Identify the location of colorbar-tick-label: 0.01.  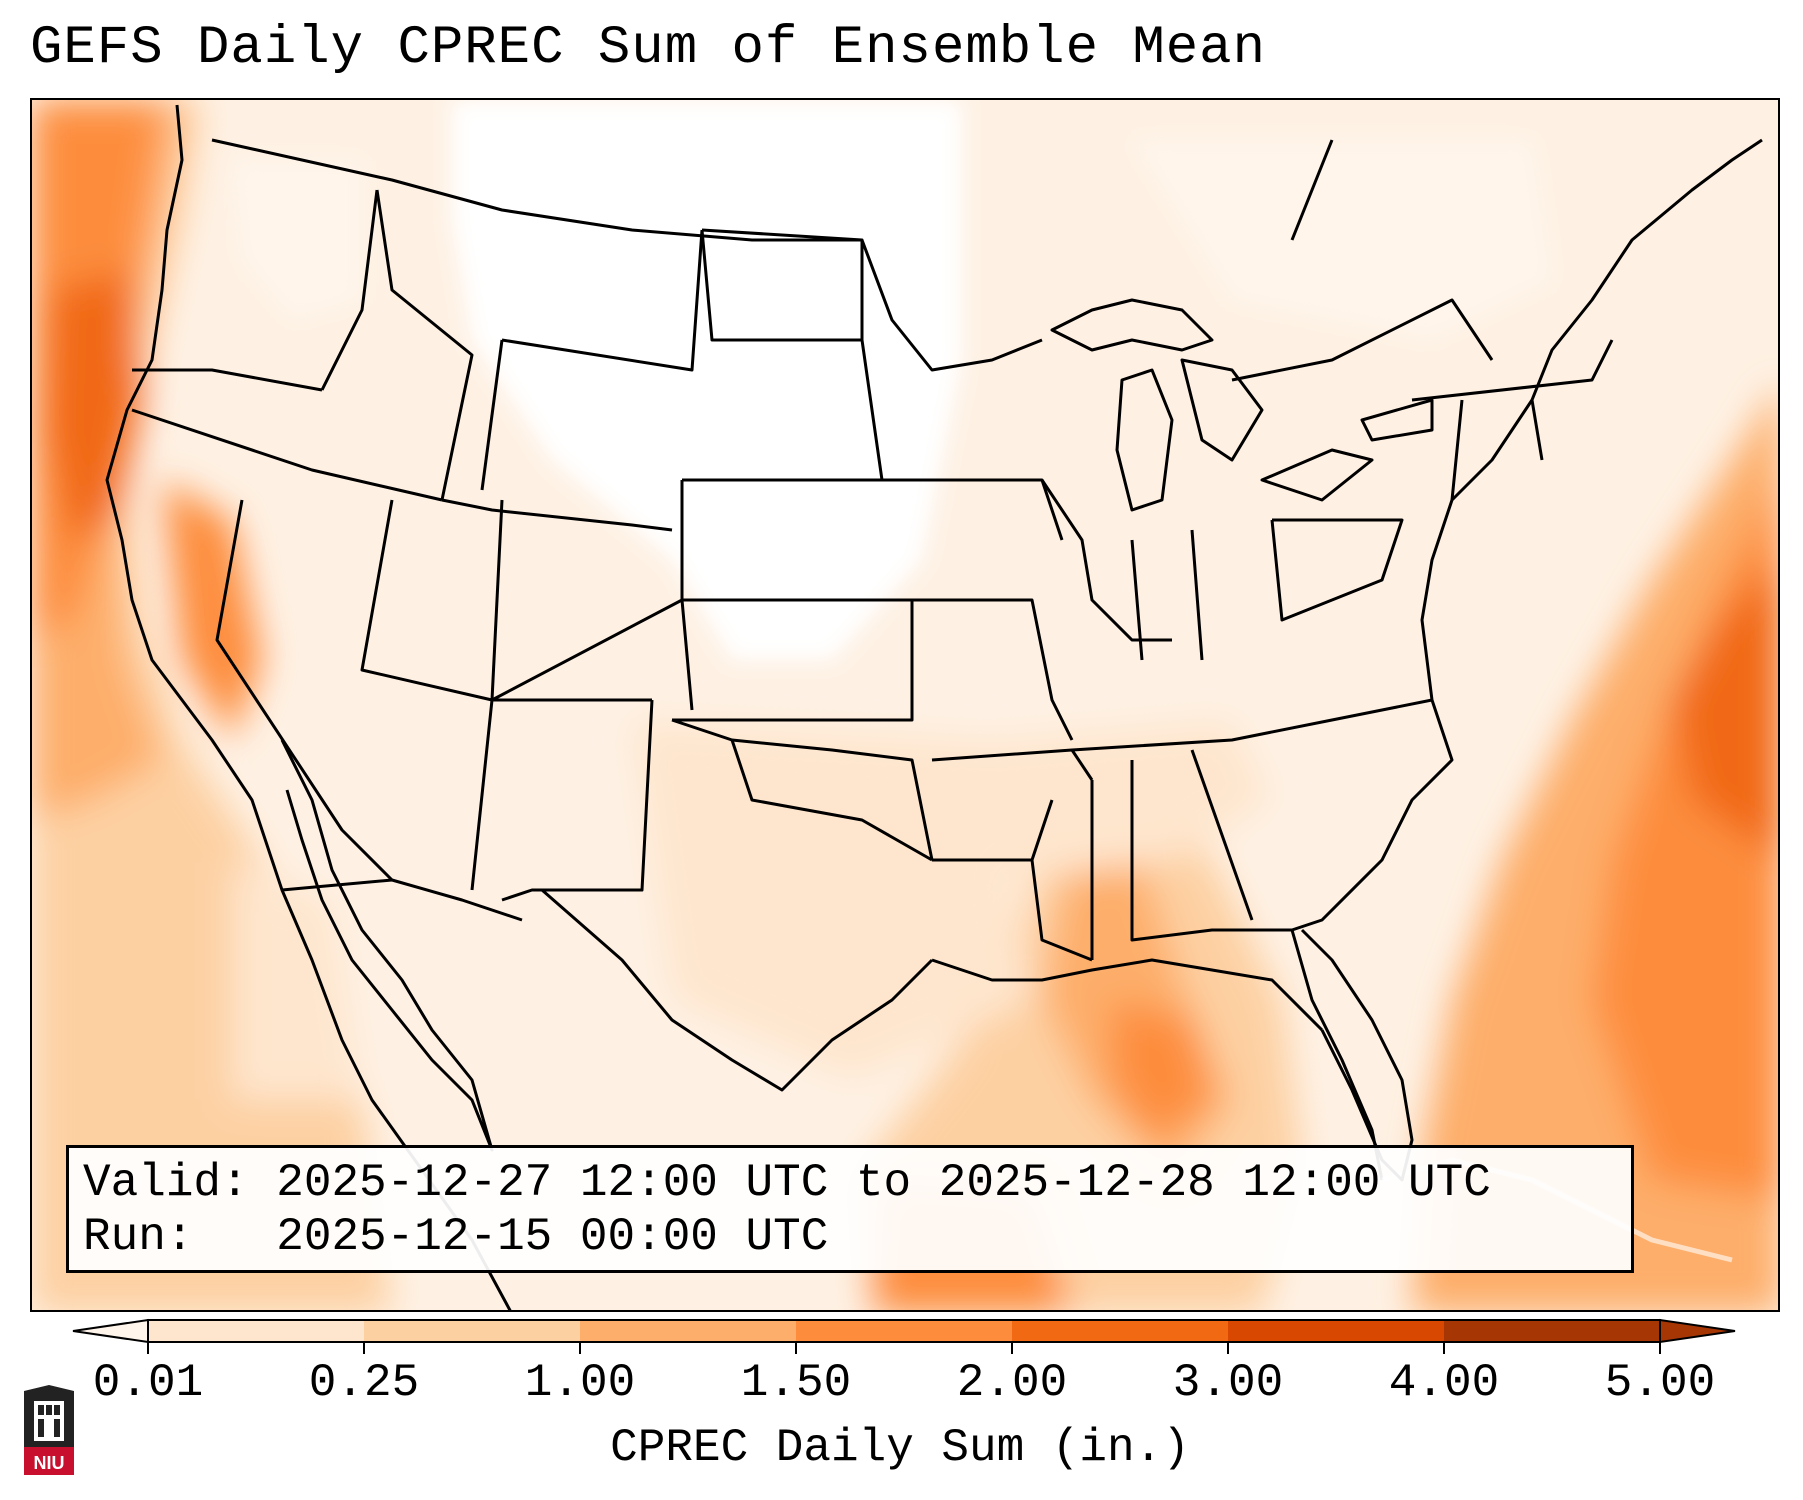
(148, 1383).